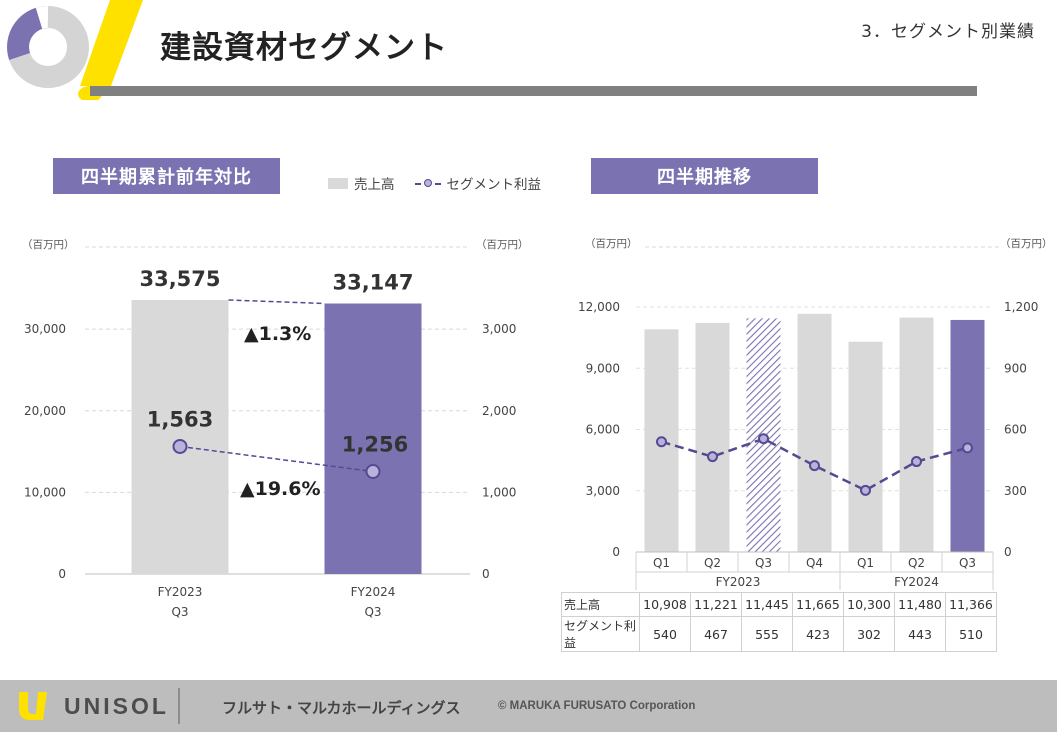 Image resolution: width=1057 pixels, height=732 pixels. I want to click on left-profit-value-label: 1,563, so click(180, 419).